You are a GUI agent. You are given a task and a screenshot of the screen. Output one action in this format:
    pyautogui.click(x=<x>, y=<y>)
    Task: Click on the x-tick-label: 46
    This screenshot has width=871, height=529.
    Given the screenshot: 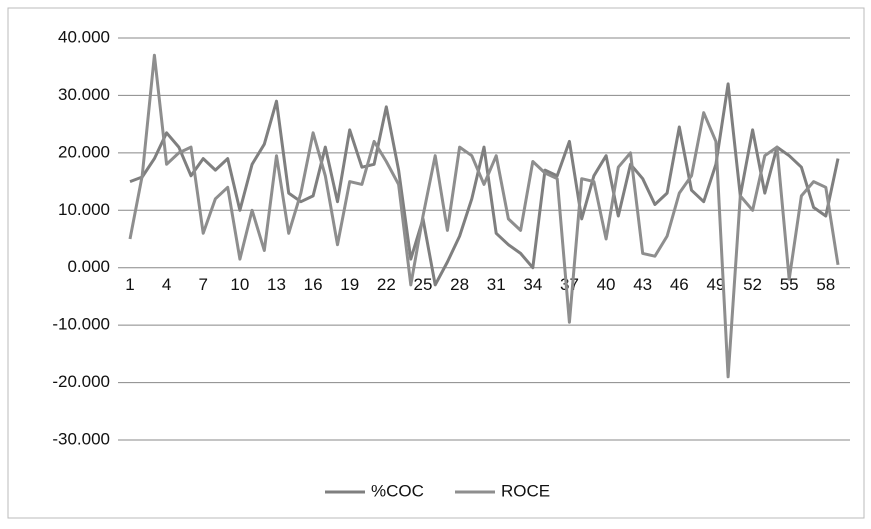 What is the action you would take?
    pyautogui.click(x=679, y=284)
    